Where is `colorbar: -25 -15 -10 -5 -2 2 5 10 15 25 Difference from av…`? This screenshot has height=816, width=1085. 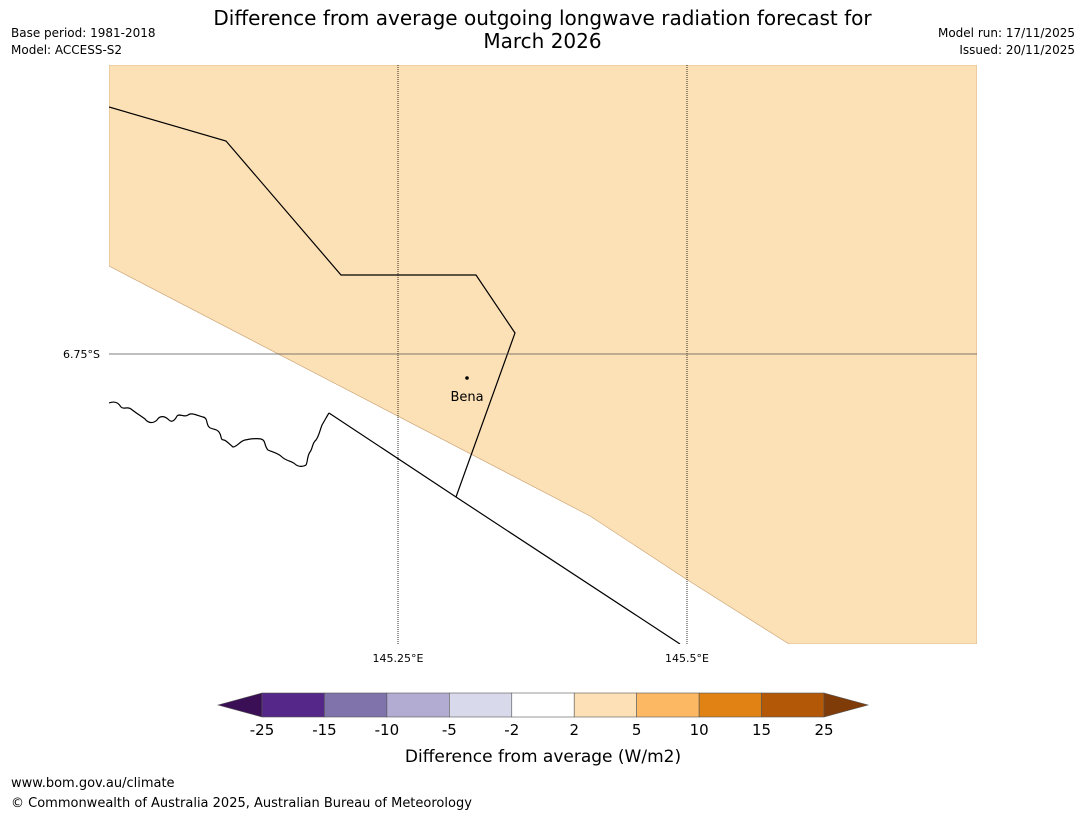 colorbar: -25 -15 -10 -5 -2 2 5 10 15 25 Difference from av… is located at coordinates (543, 729).